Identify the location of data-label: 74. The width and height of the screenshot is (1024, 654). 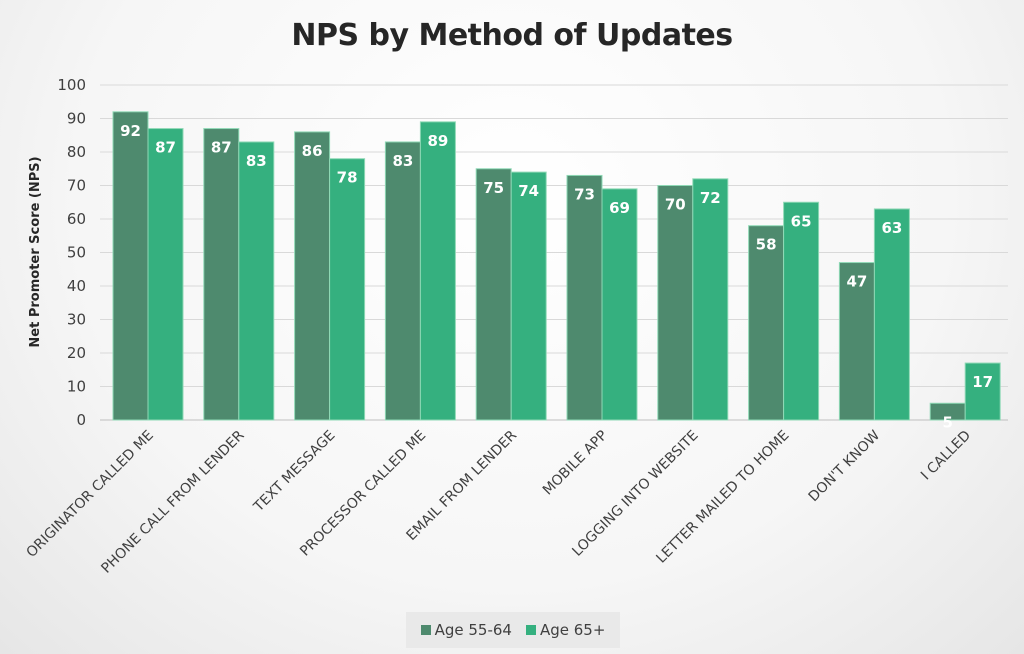
(528, 191).